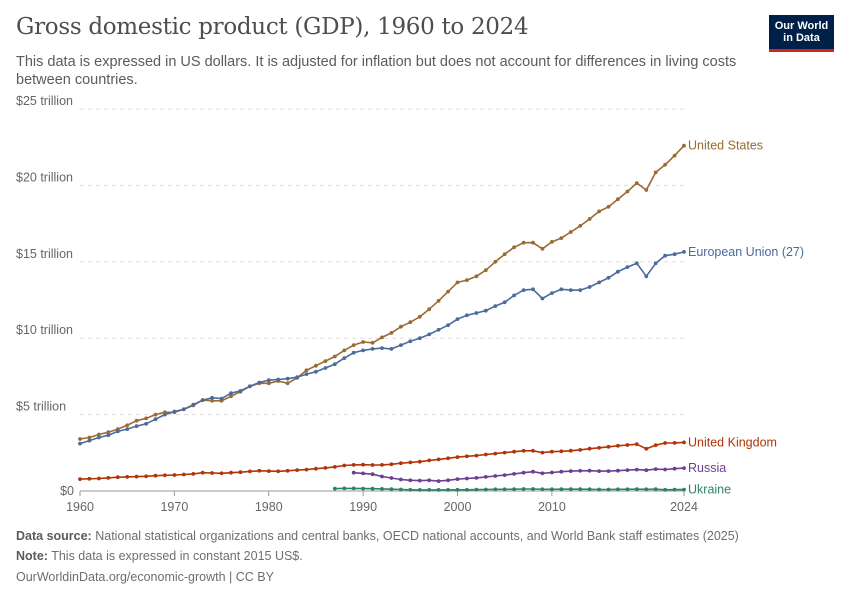  I want to click on series-line-united-kingdom, so click(382, 460).